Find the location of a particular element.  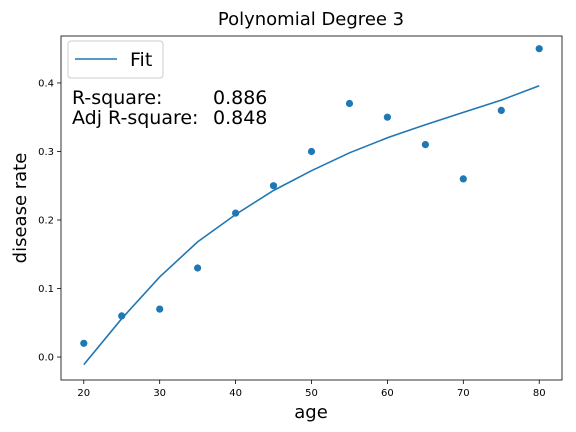

y-tick-label-0.2: 0.2 is located at coordinates (46, 220).